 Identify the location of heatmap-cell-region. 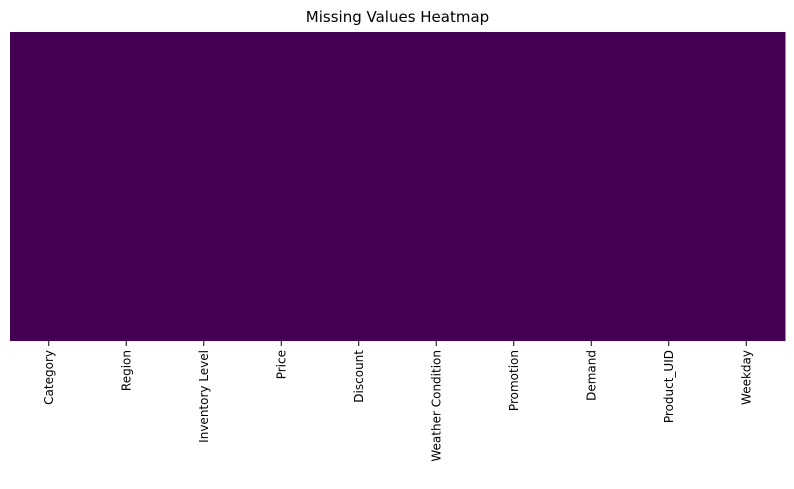
(126, 186).